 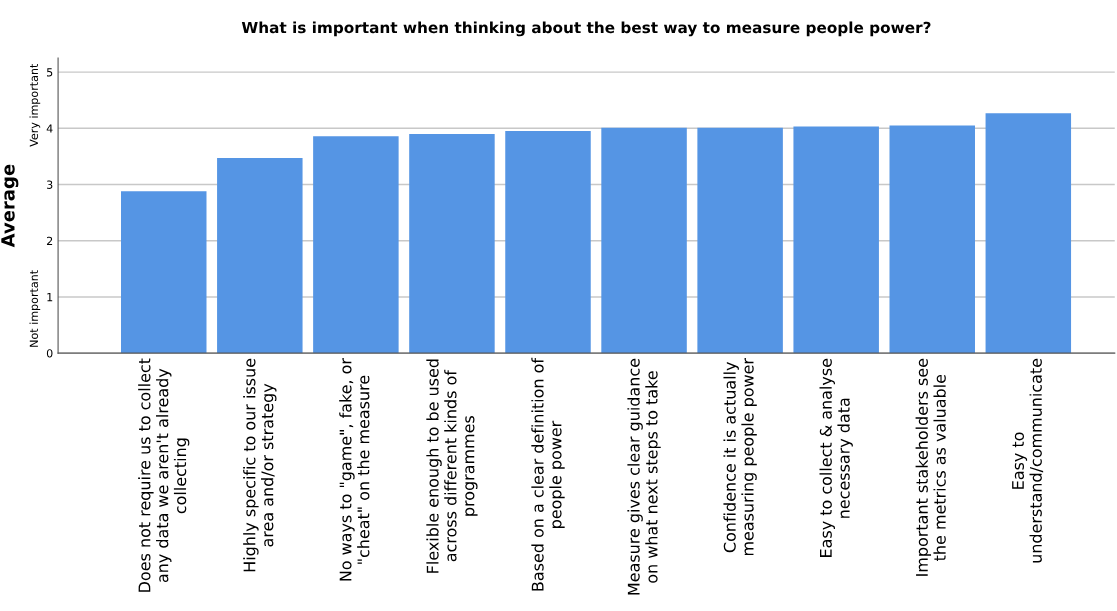 I want to click on x-tick-label: Measure gives clear guidance on what next steps to take, so click(x=644, y=476).